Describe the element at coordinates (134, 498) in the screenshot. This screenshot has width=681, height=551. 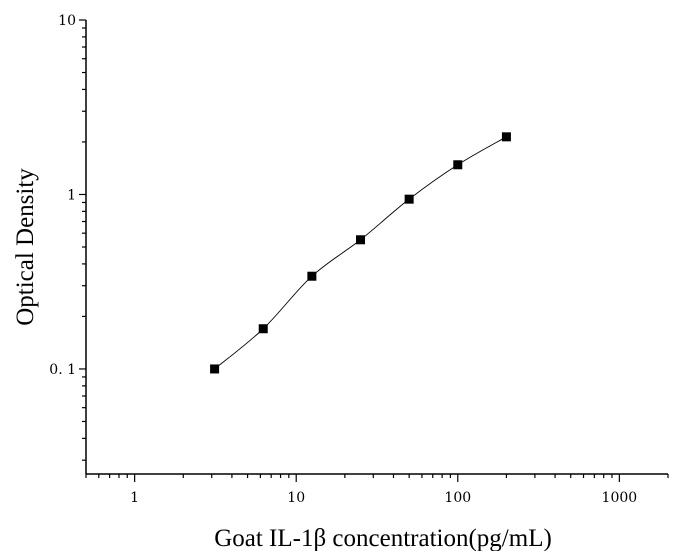
I see `x-tick-label: 1` at that location.